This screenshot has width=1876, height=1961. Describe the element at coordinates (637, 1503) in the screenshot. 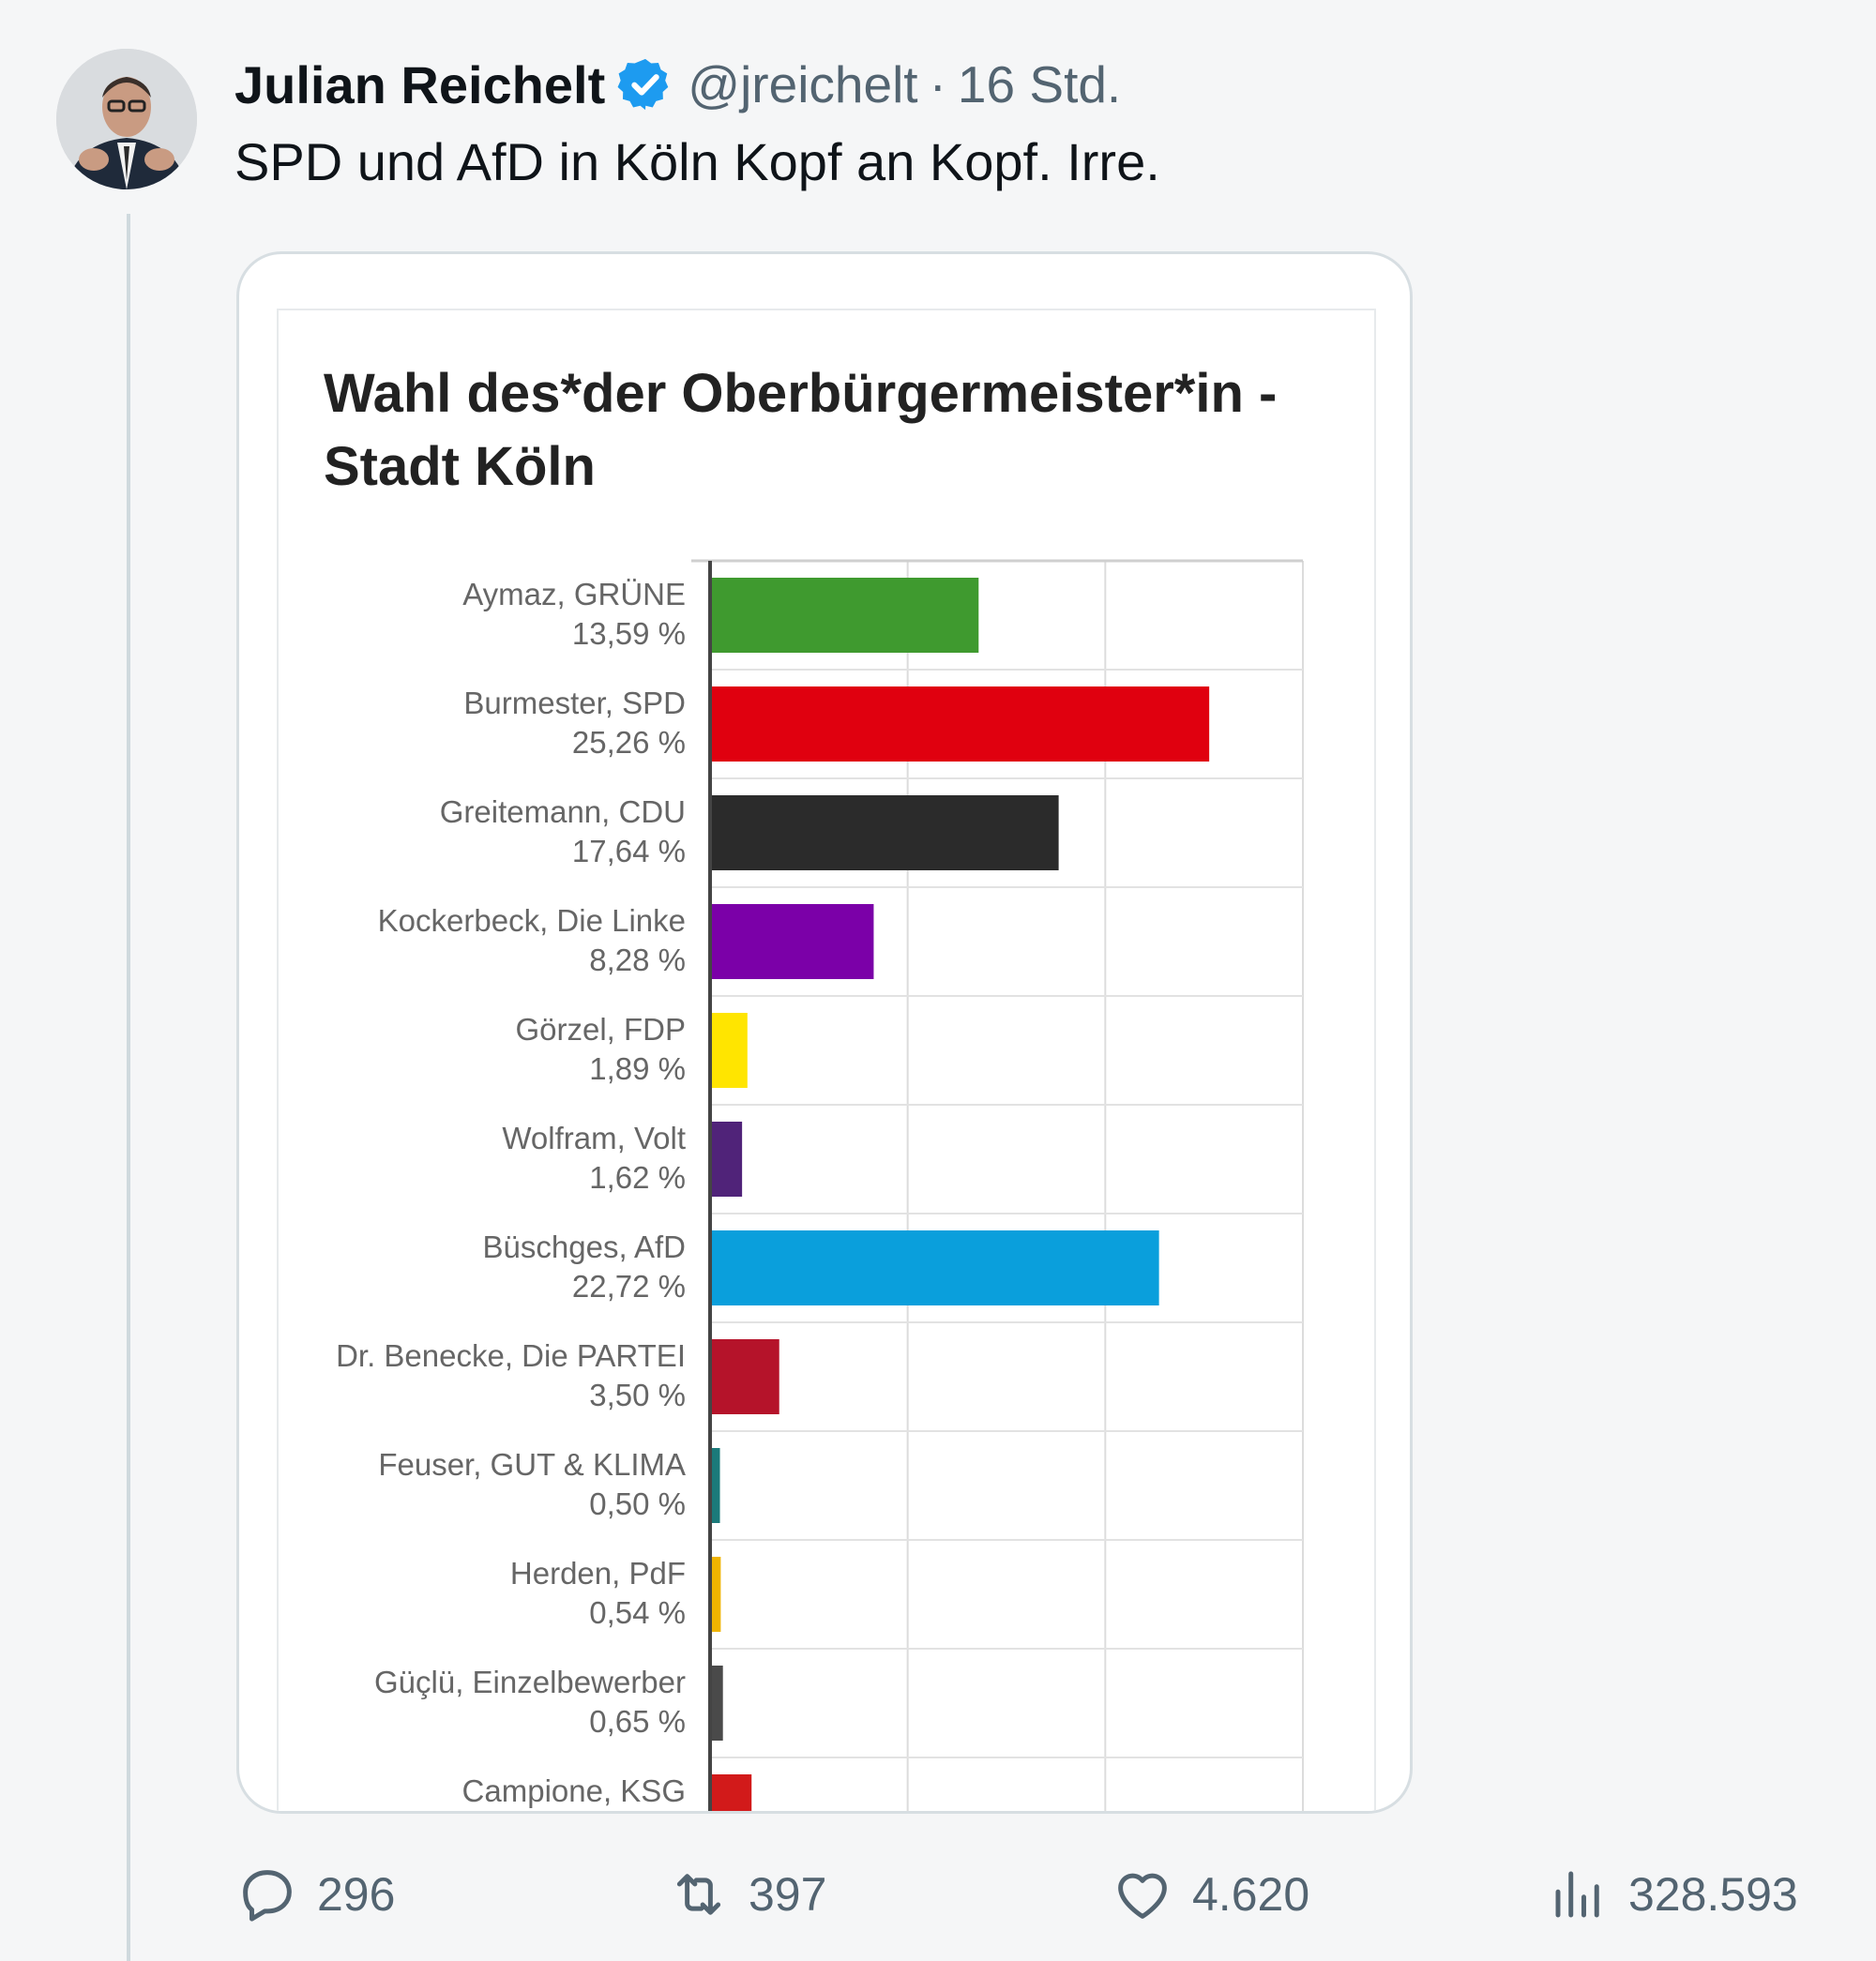

I see `value-label: 0,50 %` at that location.